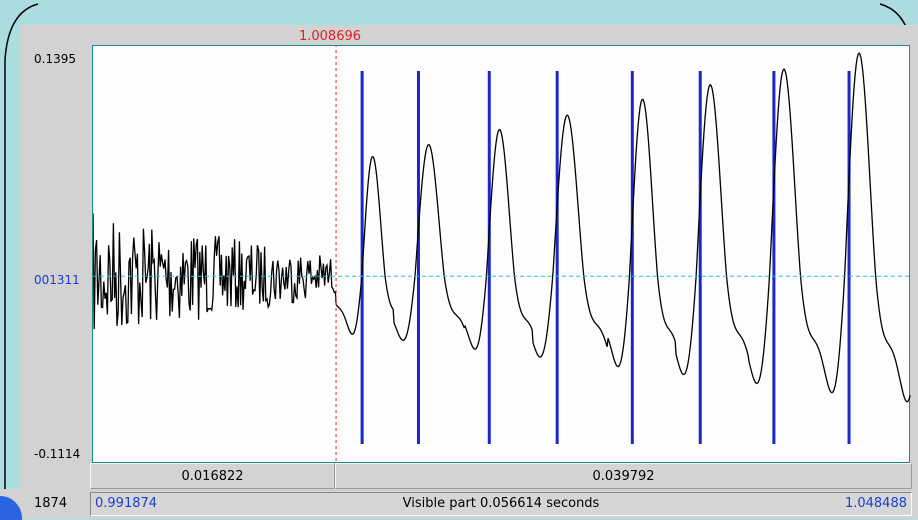 This screenshot has width=918, height=520. I want to click on cursor-time-label: 1.008696, so click(330, 36).